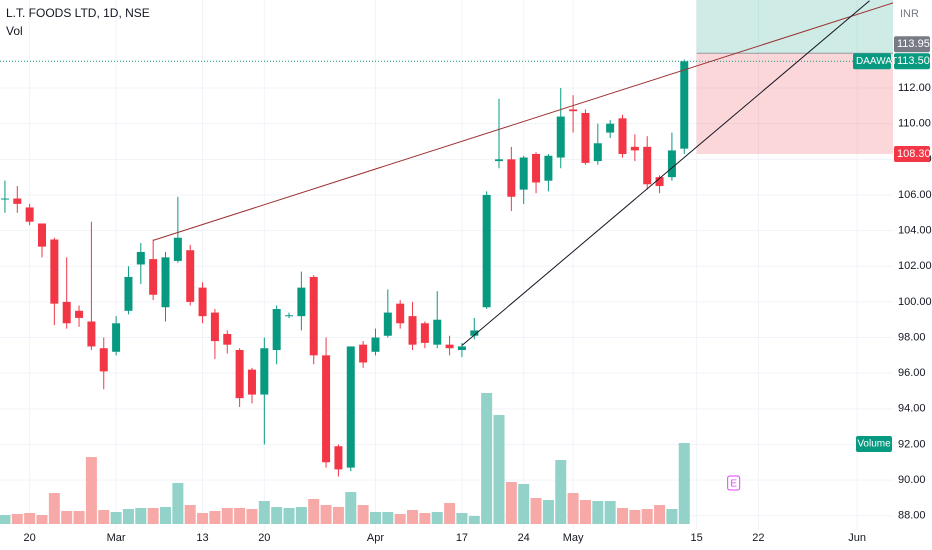  Describe the element at coordinates (914, 124) in the screenshot. I see `y-tick-label: 110.00` at that location.